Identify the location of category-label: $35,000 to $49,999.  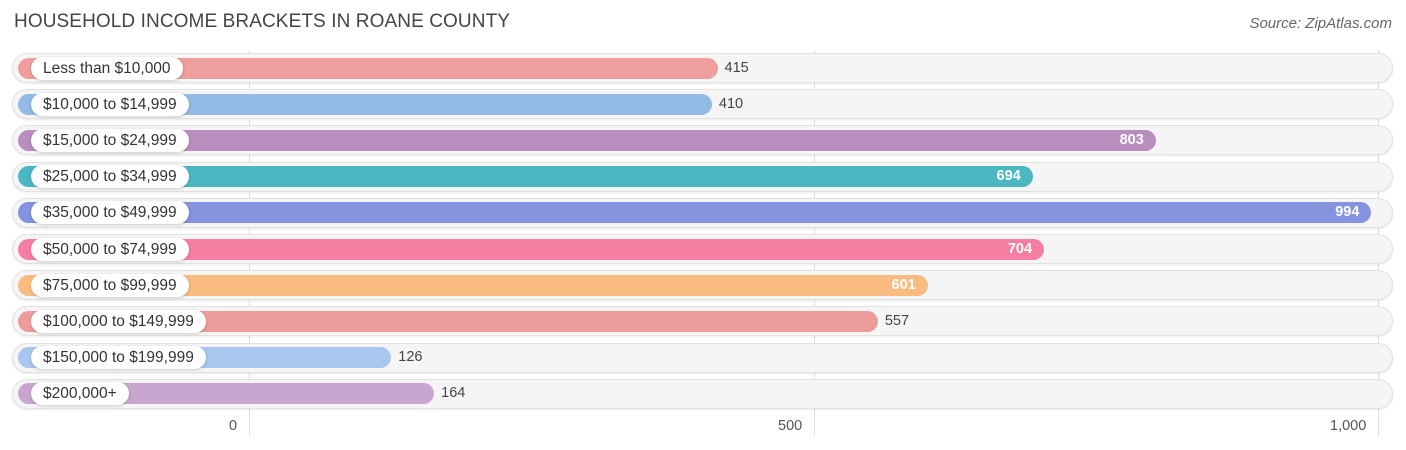
(110, 213).